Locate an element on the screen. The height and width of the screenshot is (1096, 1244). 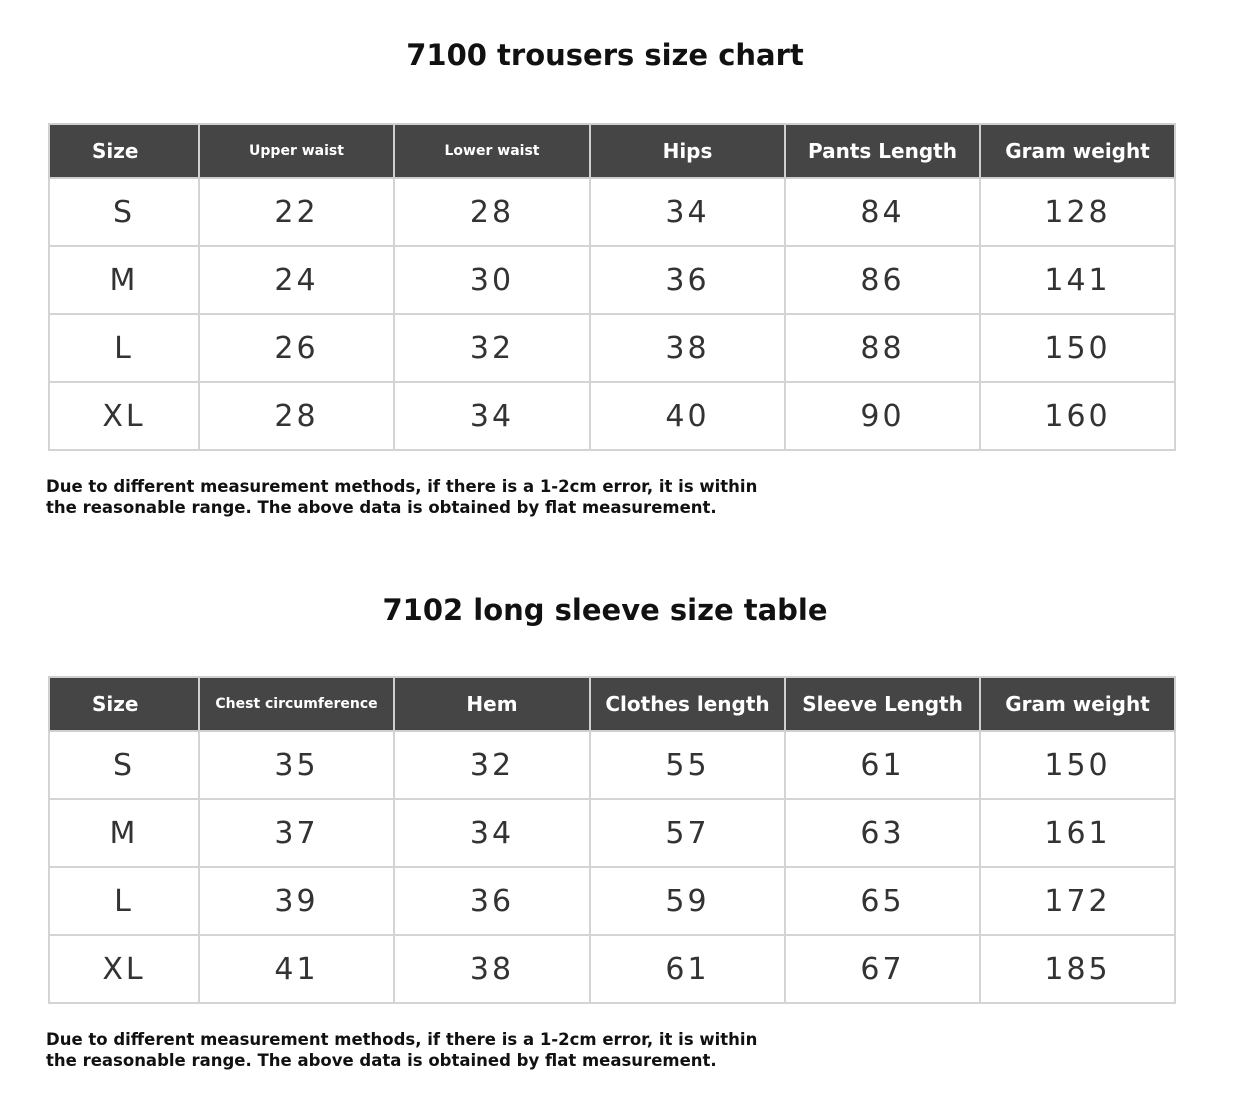
table-row: L 39 36 59 65 172 is located at coordinates (612, 901).